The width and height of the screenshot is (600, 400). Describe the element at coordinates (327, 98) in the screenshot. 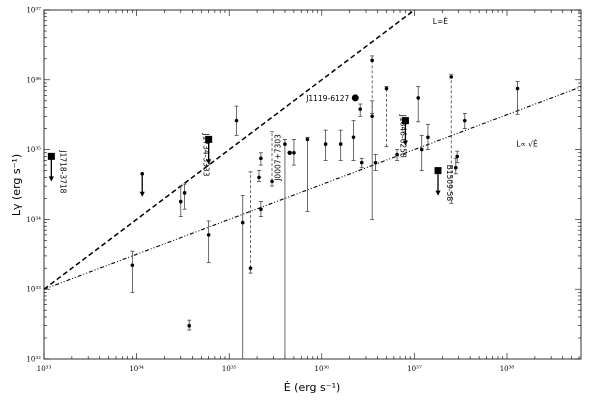

I see `pulsar-label: J1119-6127` at that location.